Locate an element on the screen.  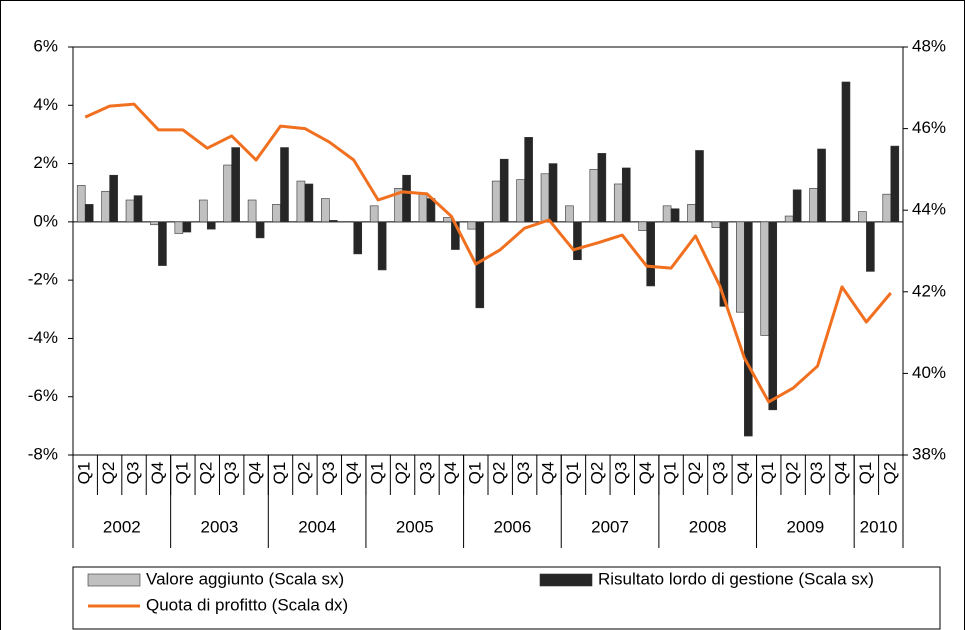
group-label: 2009 is located at coordinates (805, 526).